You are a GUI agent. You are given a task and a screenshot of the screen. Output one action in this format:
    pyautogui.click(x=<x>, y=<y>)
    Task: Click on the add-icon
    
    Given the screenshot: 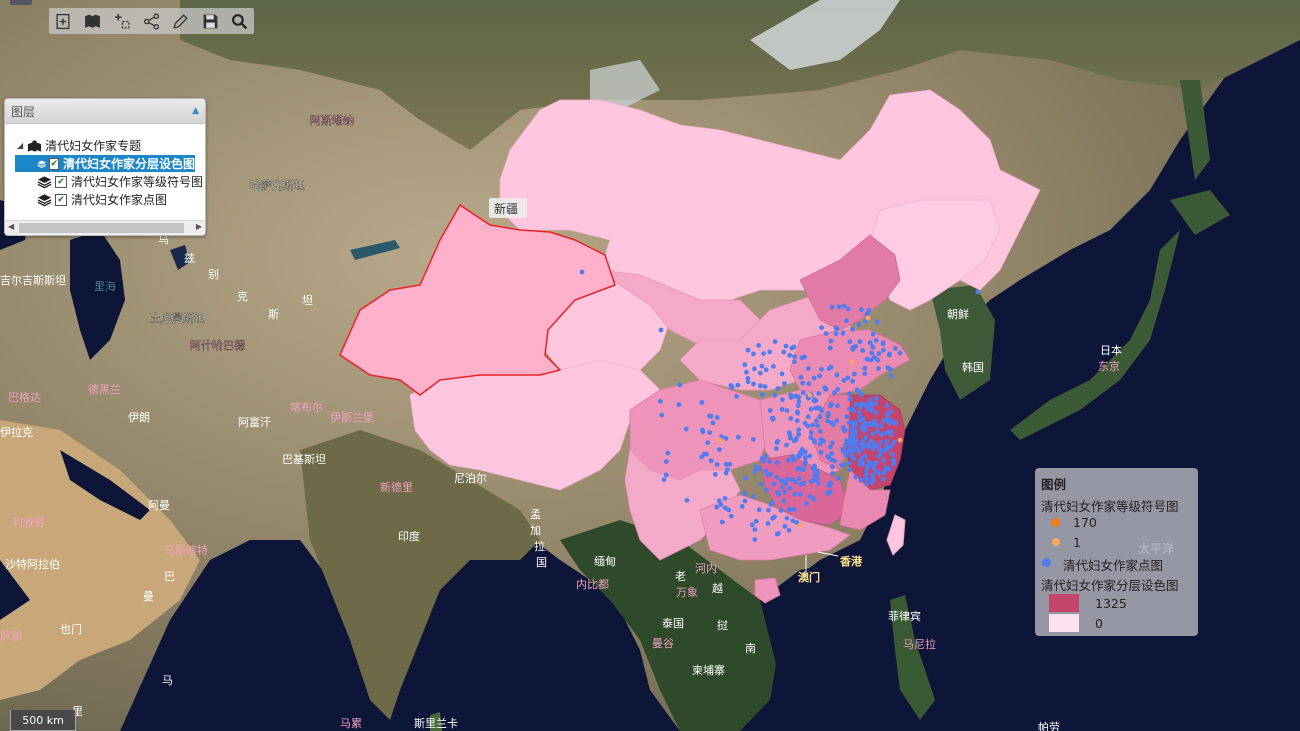 What is the action you would take?
    pyautogui.click(x=64, y=21)
    